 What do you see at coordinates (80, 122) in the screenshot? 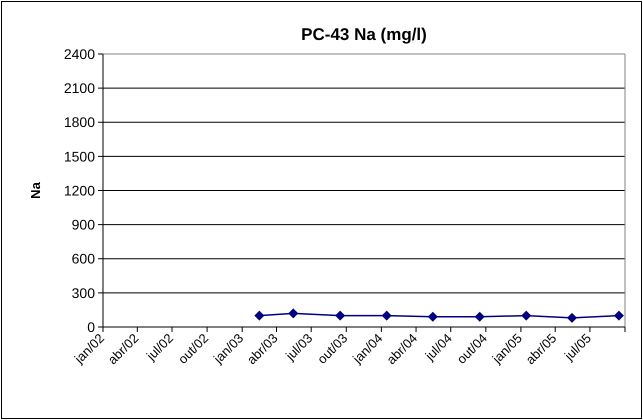
I see `y-tick-label: 1800` at bounding box center [80, 122].